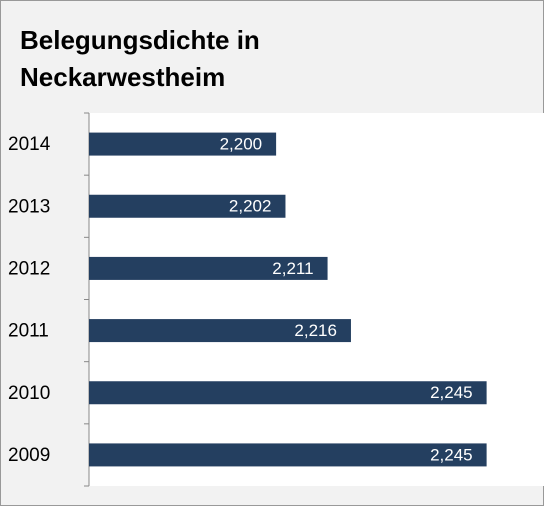  What do you see at coordinates (315, 330) in the screenshot?
I see `value-label: 2,216` at bounding box center [315, 330].